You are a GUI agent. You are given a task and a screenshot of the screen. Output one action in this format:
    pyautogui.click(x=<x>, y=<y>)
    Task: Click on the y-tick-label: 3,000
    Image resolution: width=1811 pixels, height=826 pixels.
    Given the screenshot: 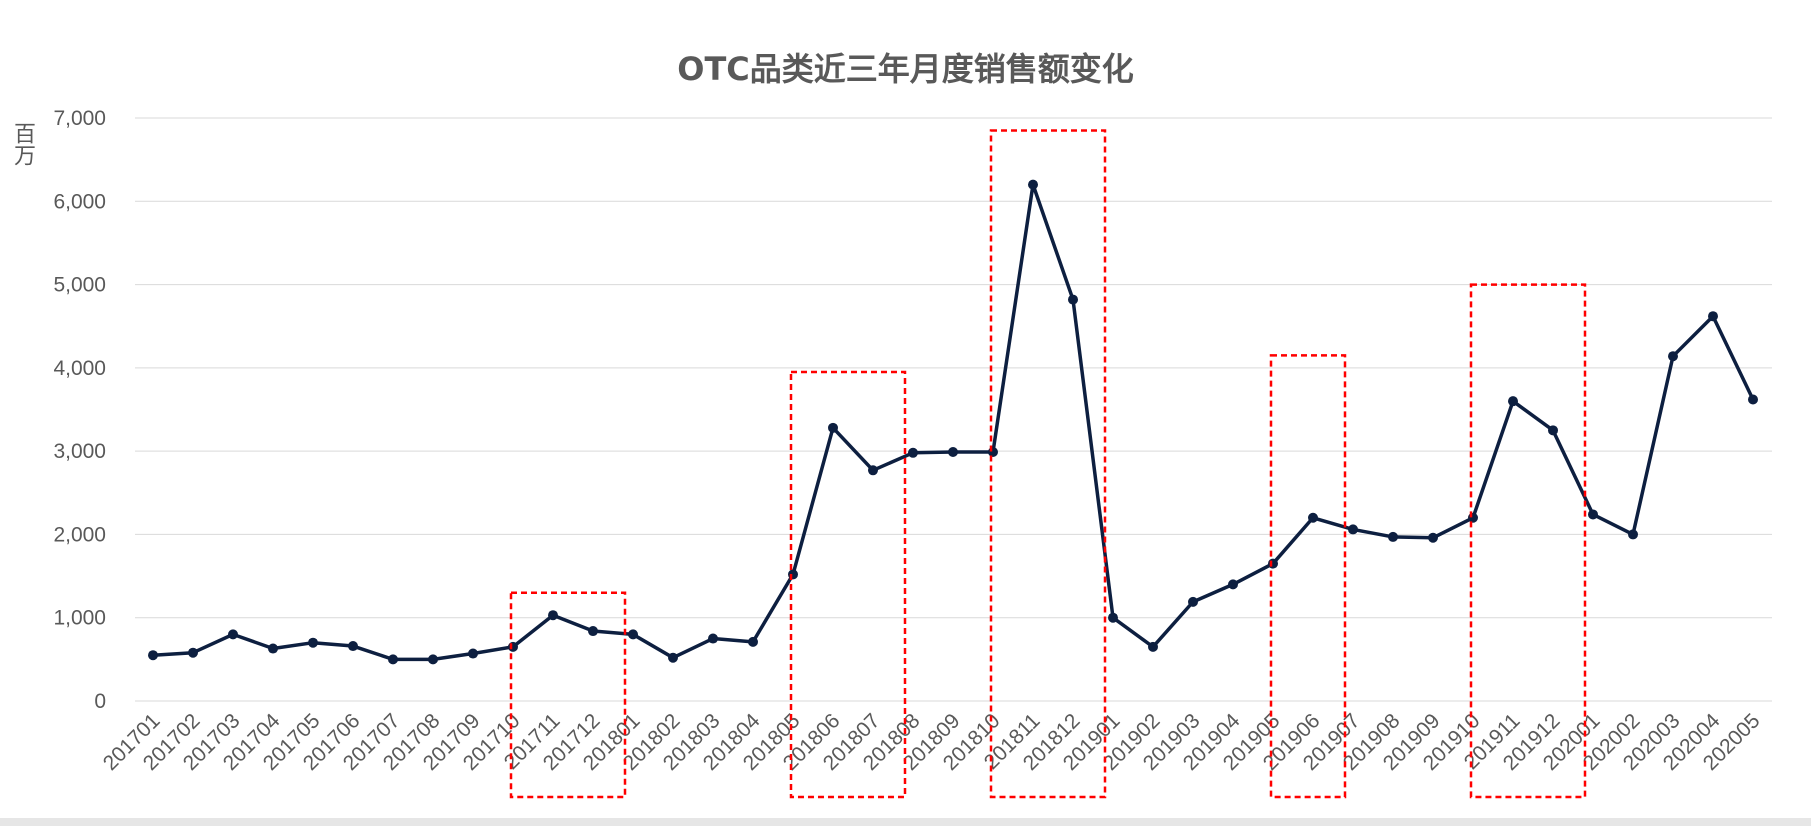 What is the action you would take?
    pyautogui.click(x=79, y=451)
    